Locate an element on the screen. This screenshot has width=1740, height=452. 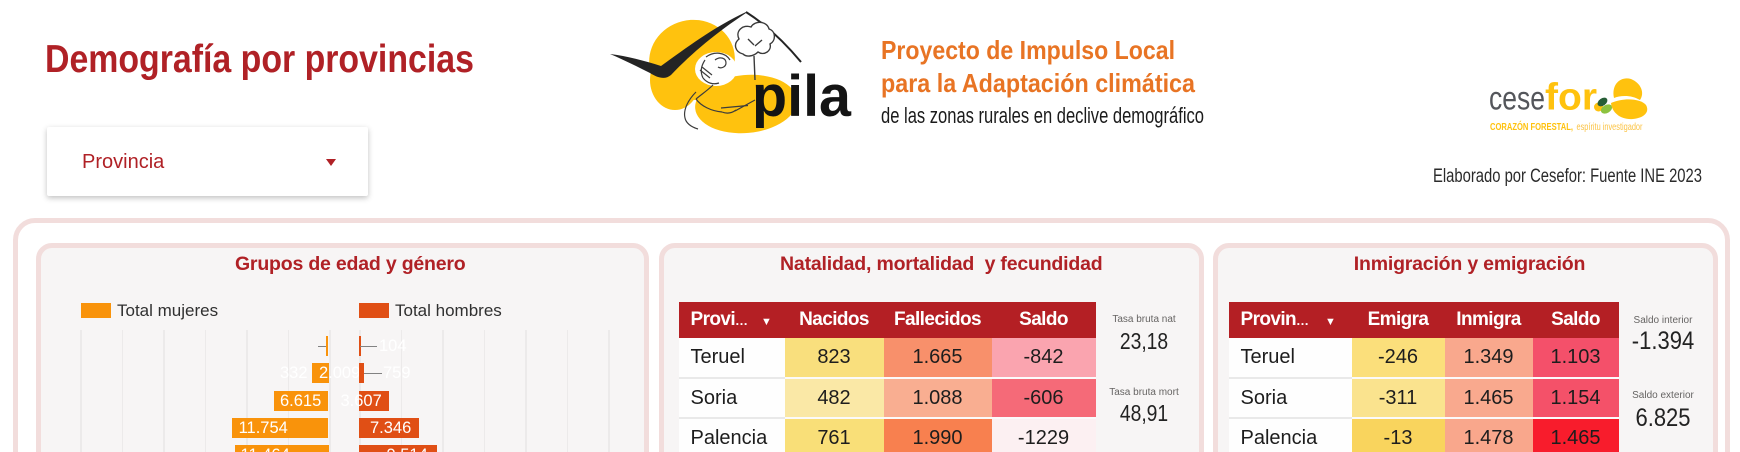
svg-text: pila is located at coordinates (802, 96).